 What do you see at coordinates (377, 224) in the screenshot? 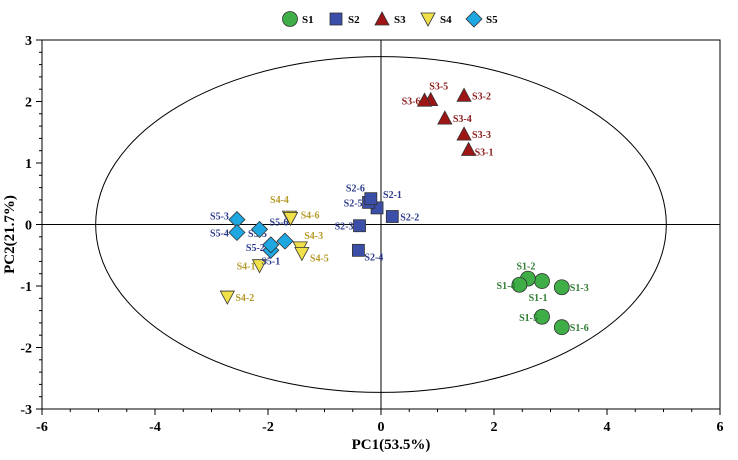
I see `series-s2: S2-1 S2-2 S2-3 S2-4 S2-5 S2-6` at bounding box center [377, 224].